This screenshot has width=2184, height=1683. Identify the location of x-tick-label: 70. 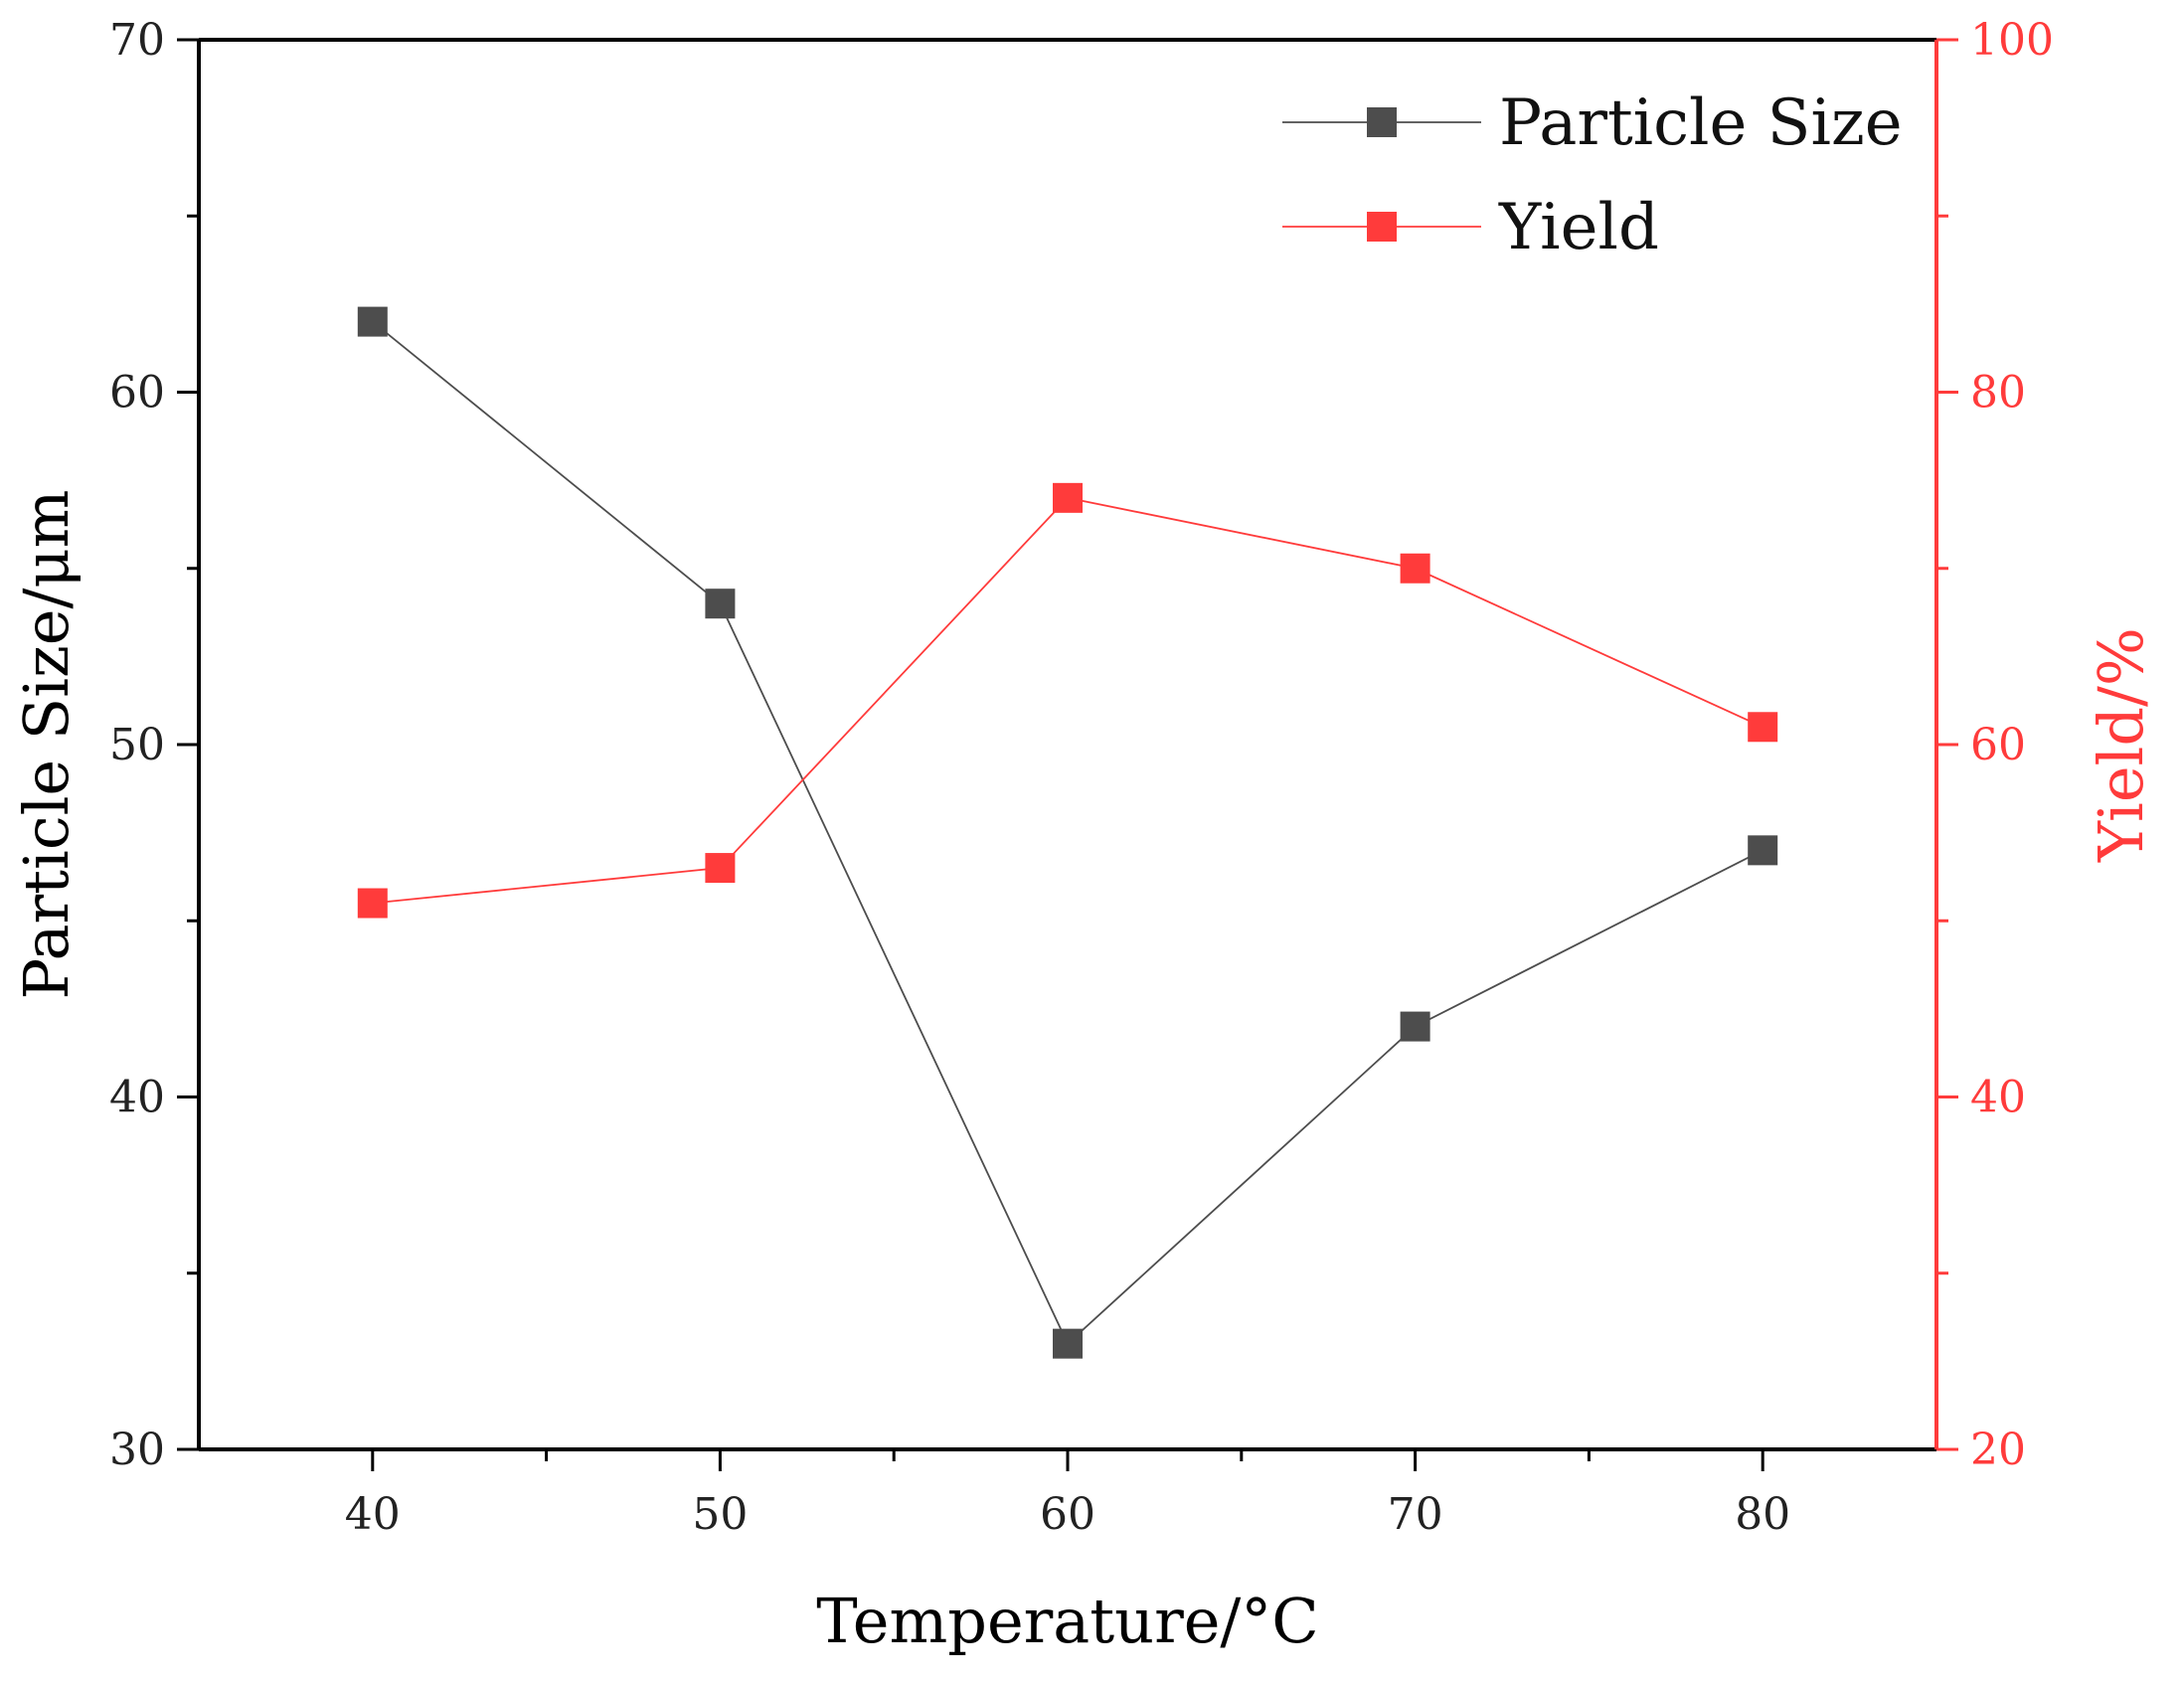
(1415, 1514).